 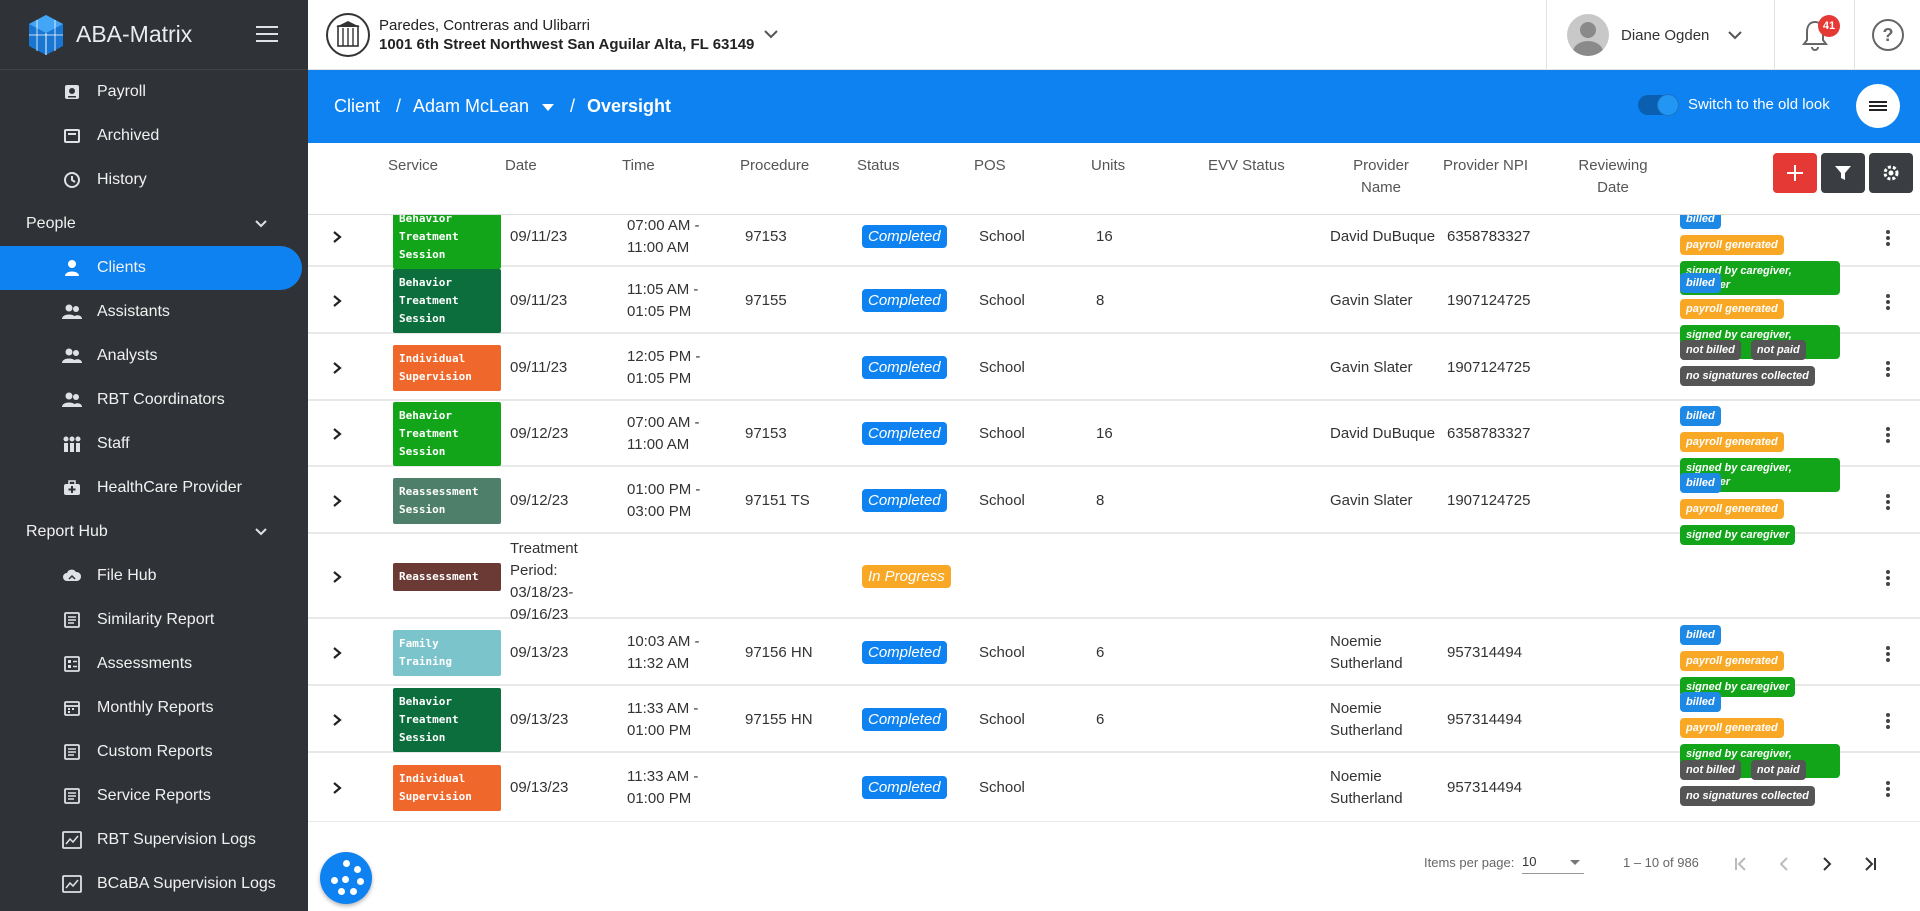 I want to click on procedure-code: 97153, so click(x=766, y=433).